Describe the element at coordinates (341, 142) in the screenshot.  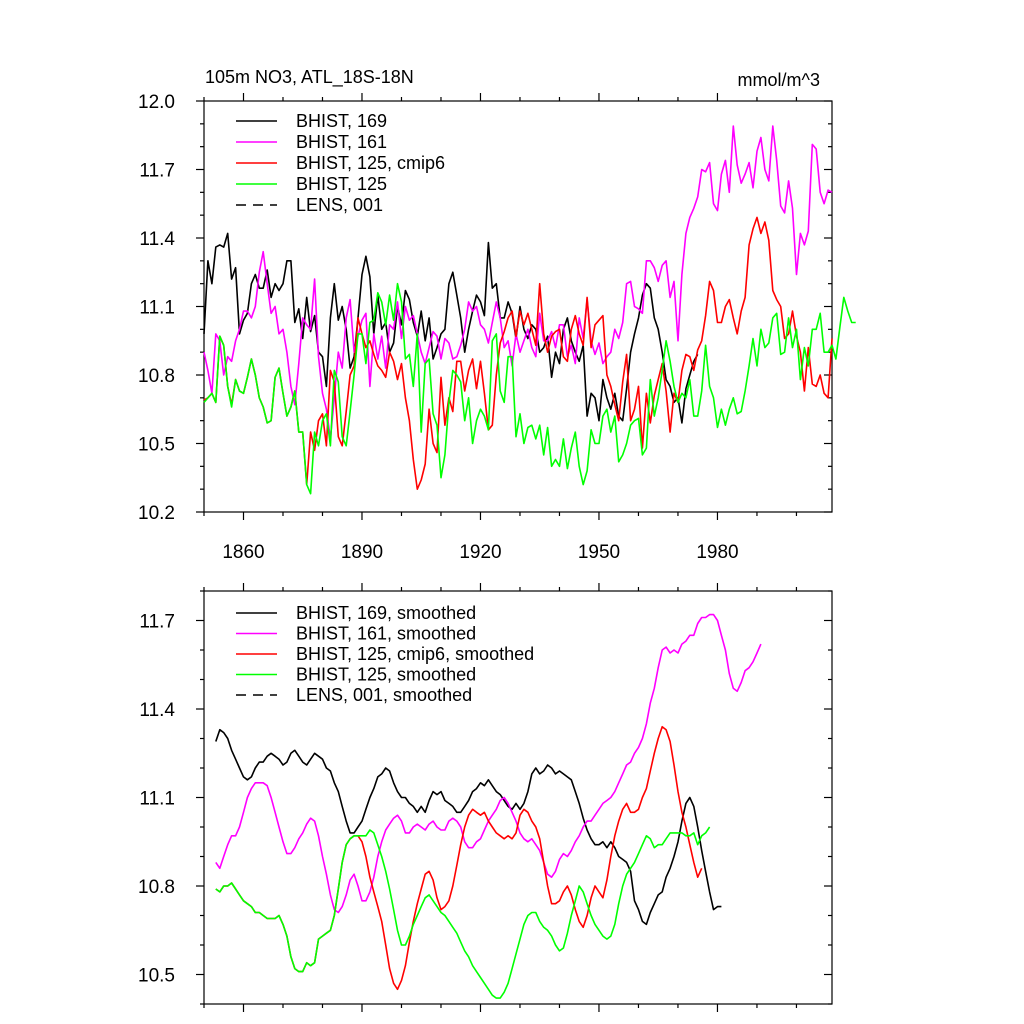
I see `legend-label: BHIST, 161` at that location.